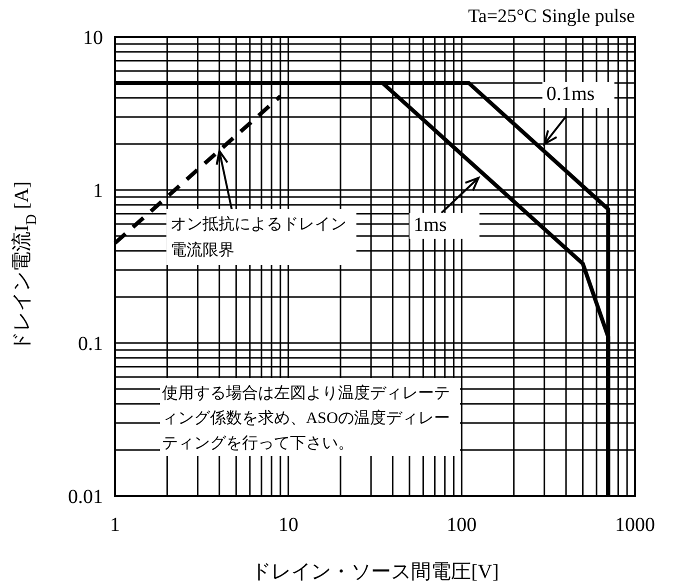  What do you see at coordinates (288, 525) in the screenshot?
I see `x-tick-label: 10` at bounding box center [288, 525].